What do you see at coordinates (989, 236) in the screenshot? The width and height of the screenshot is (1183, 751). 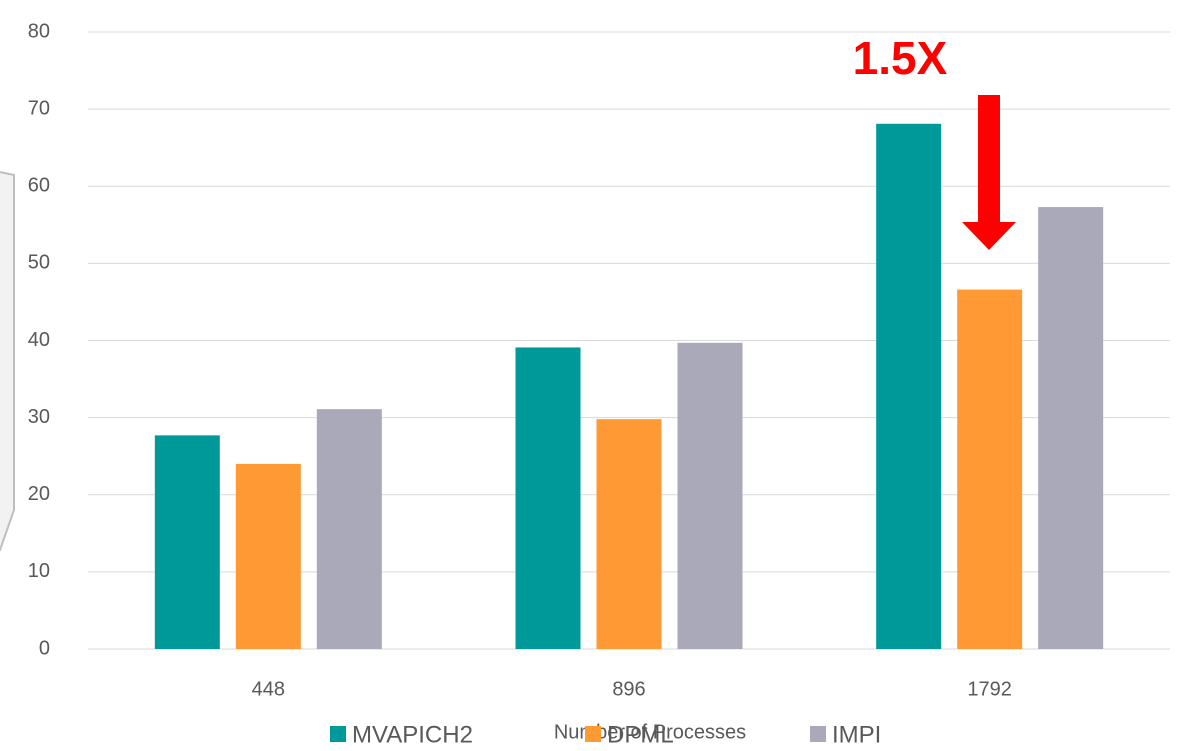 I see `arrow-head` at bounding box center [989, 236].